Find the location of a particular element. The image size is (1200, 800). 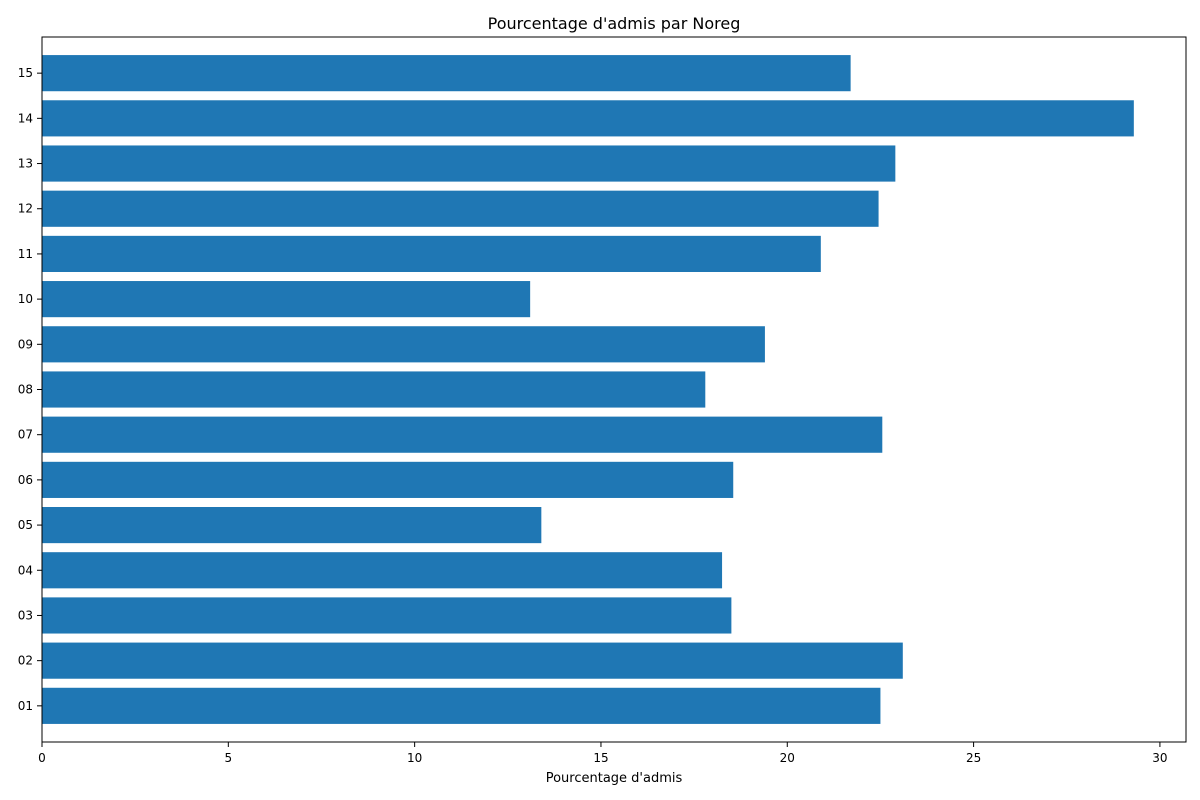

y-axis-ticks: 01 02 03 04 05 06 07 08 09 10 11 12 13 14 15 is located at coordinates (30, 389).